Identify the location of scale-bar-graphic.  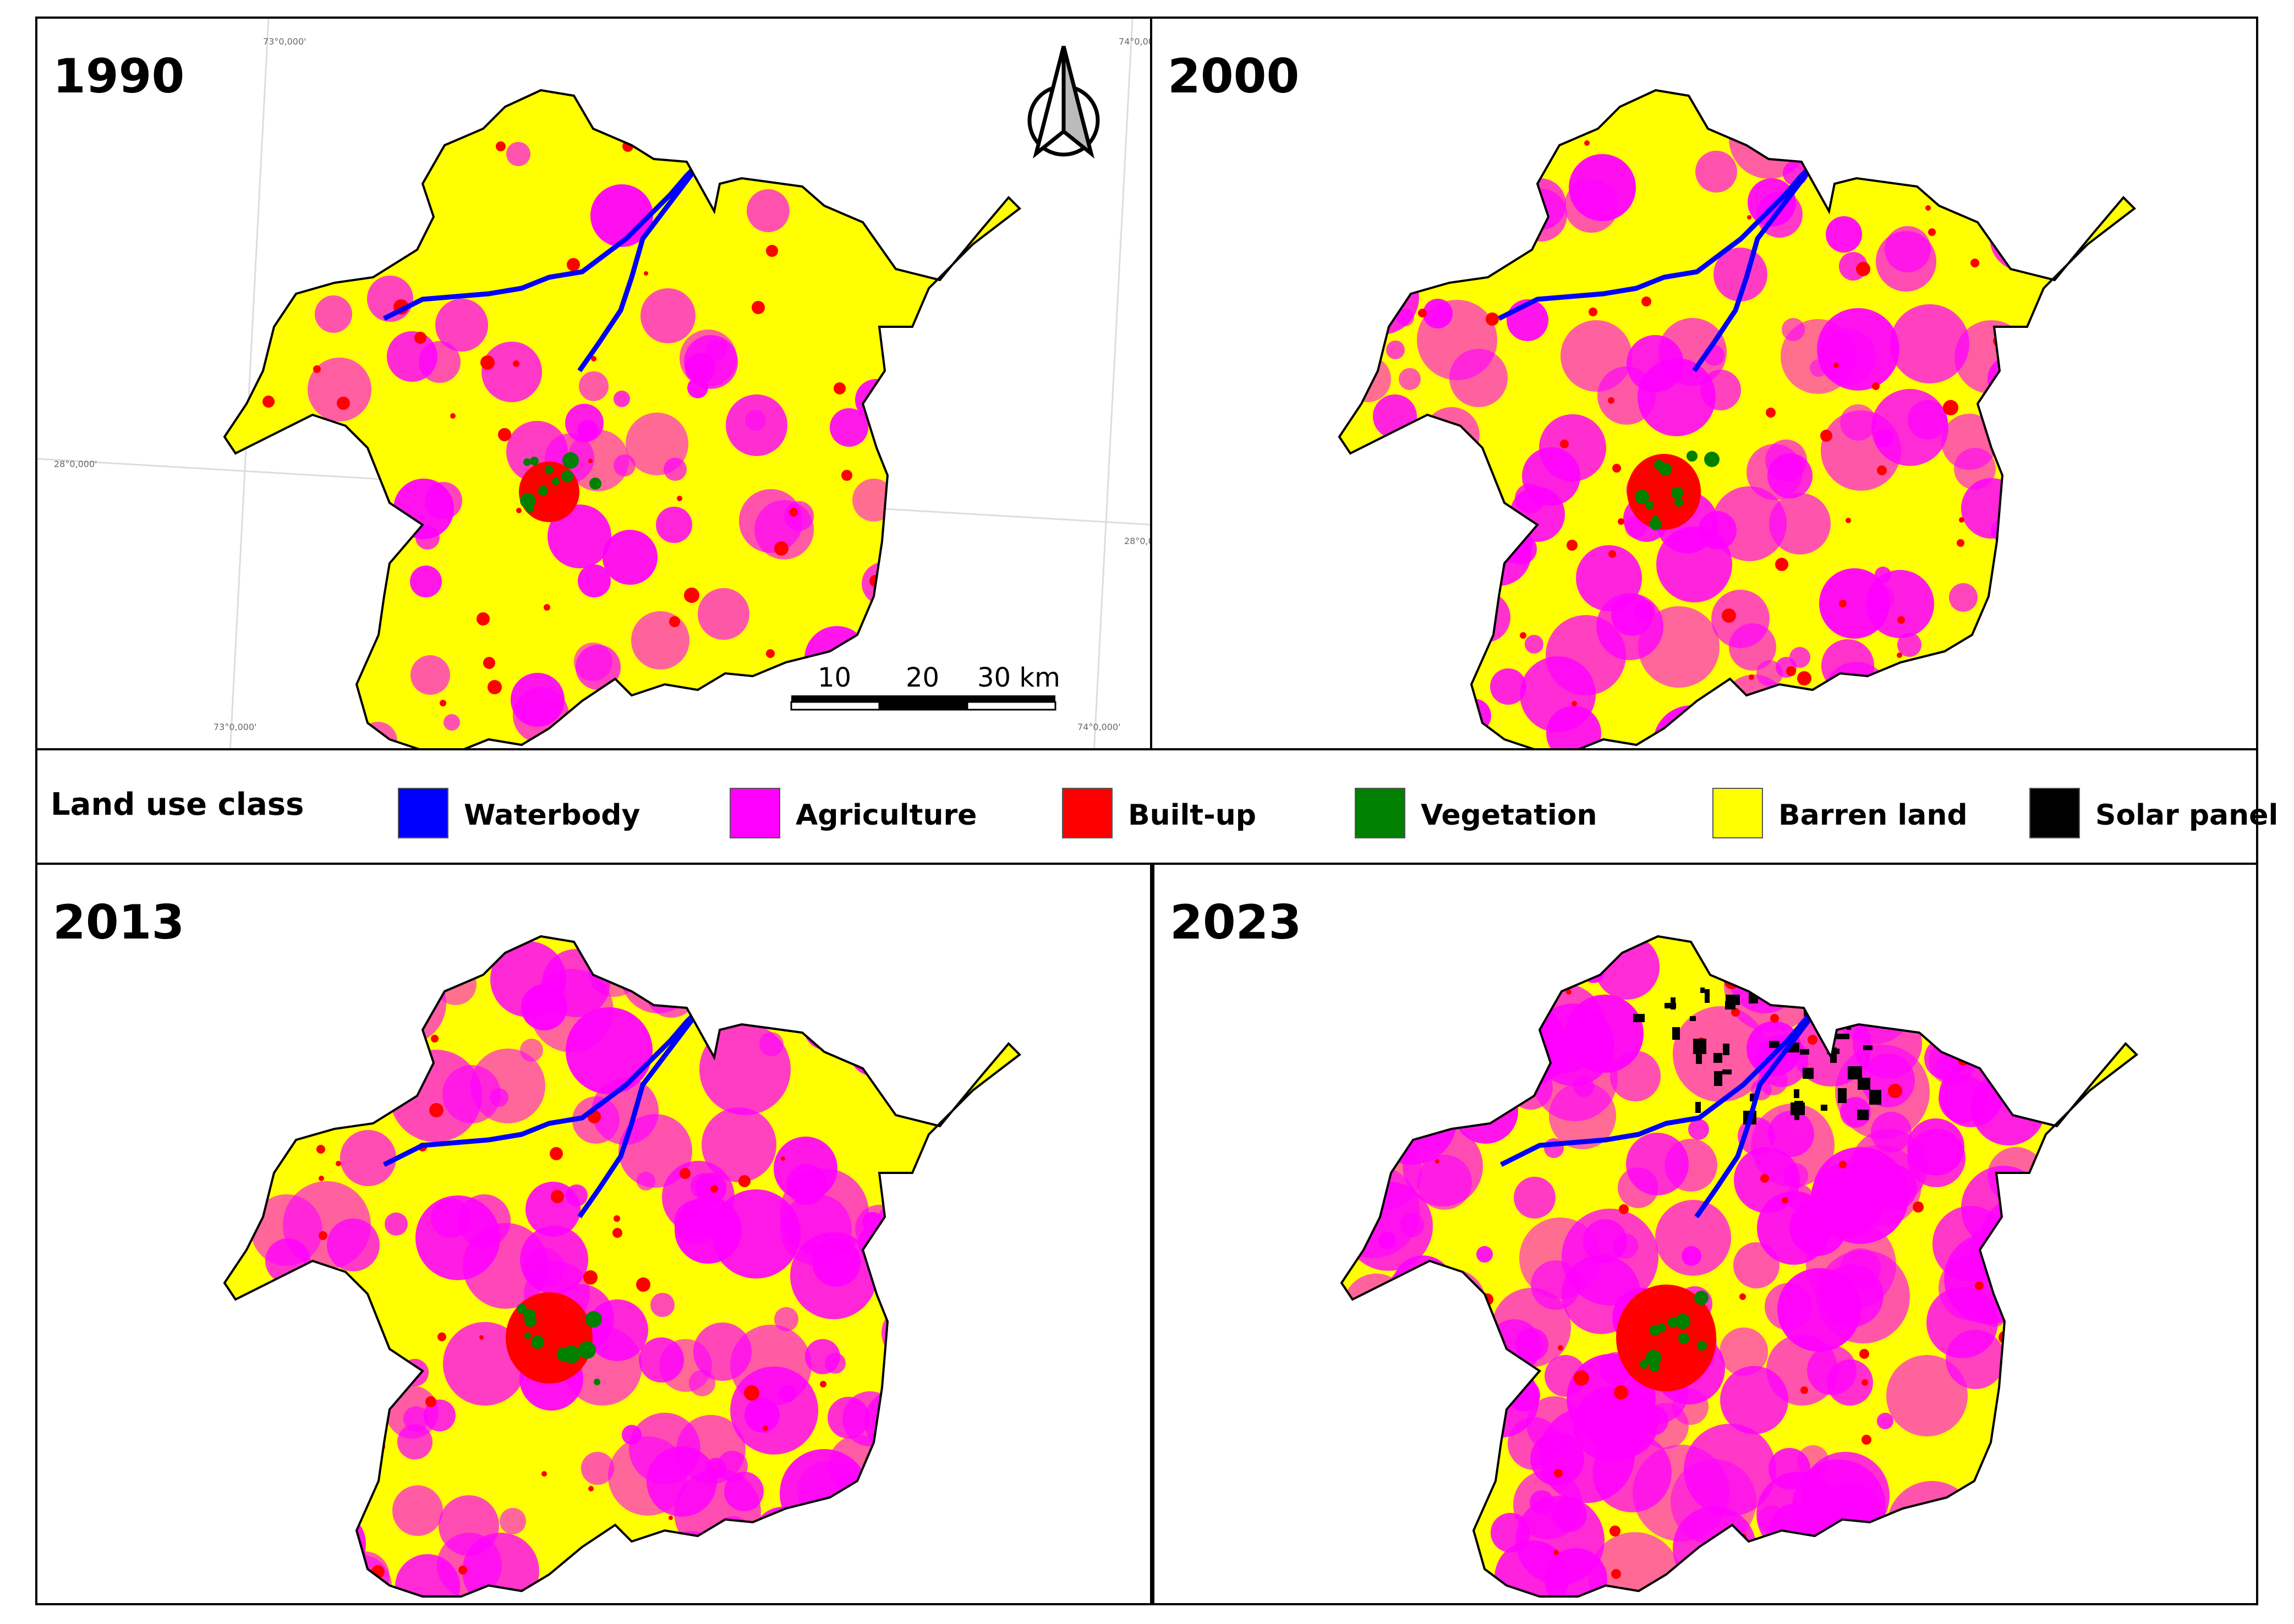
(923, 703).